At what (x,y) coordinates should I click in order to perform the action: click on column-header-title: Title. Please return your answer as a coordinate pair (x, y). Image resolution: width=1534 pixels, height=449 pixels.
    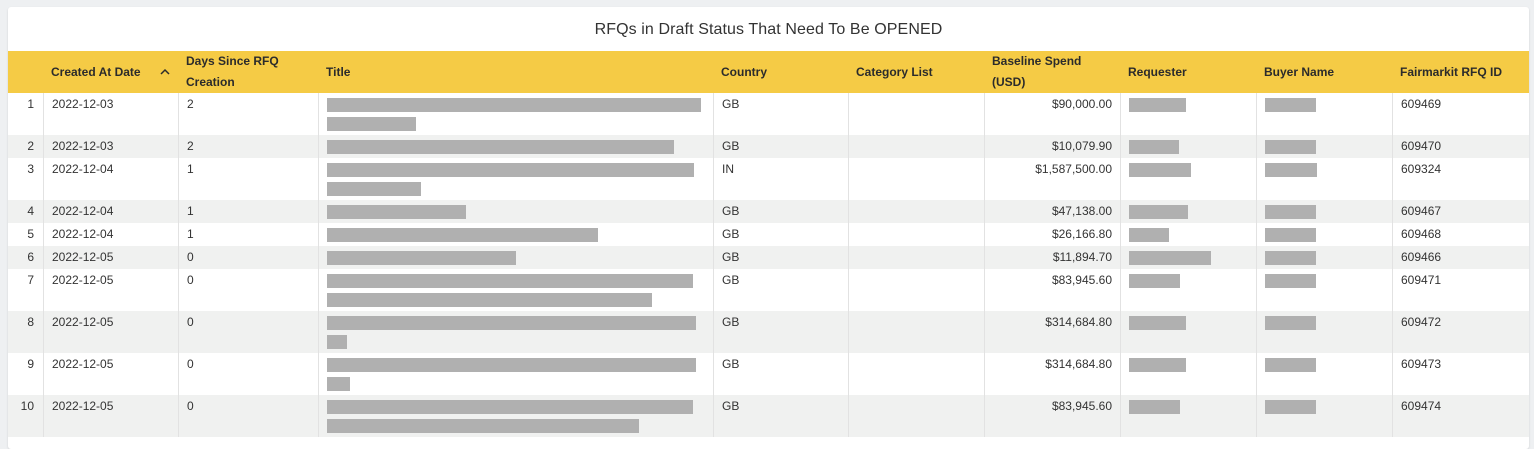
    Looking at the image, I should click on (515, 72).